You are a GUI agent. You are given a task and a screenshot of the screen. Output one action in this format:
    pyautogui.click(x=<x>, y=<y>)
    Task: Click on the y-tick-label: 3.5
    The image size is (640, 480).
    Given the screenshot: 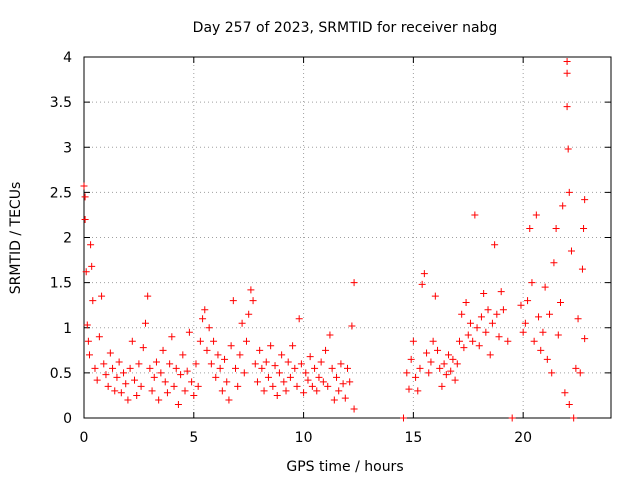 What is the action you would take?
    pyautogui.click(x=61, y=103)
    